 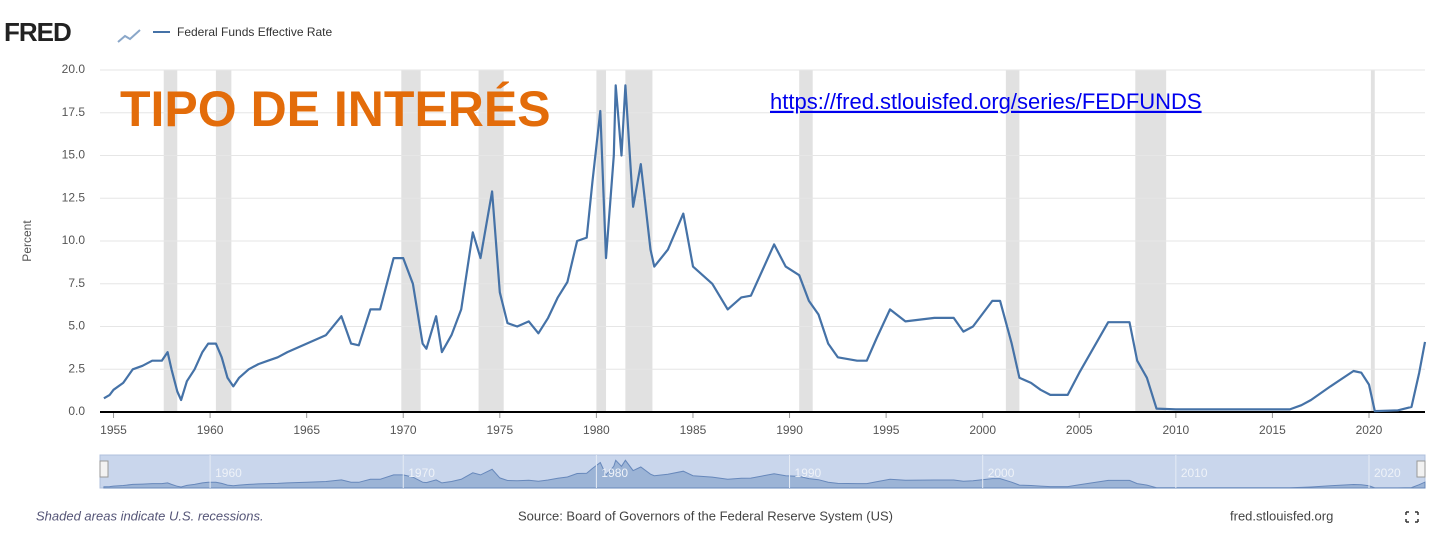 I want to click on fred-logo: FRED, so click(x=37, y=32).